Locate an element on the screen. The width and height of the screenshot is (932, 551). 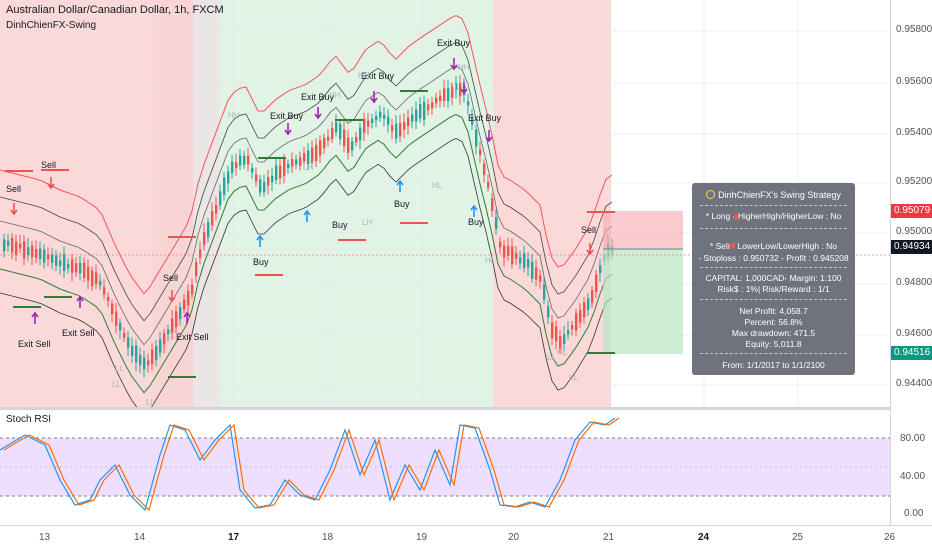
exit-sell-label: Exit Sell is located at coordinates (192, 337).